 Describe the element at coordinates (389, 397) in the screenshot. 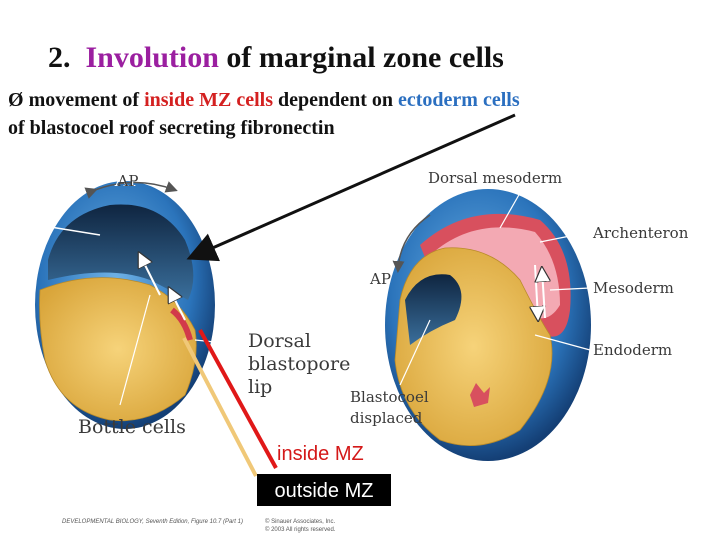

I see `blastocoel-label: Blastocoel` at that location.